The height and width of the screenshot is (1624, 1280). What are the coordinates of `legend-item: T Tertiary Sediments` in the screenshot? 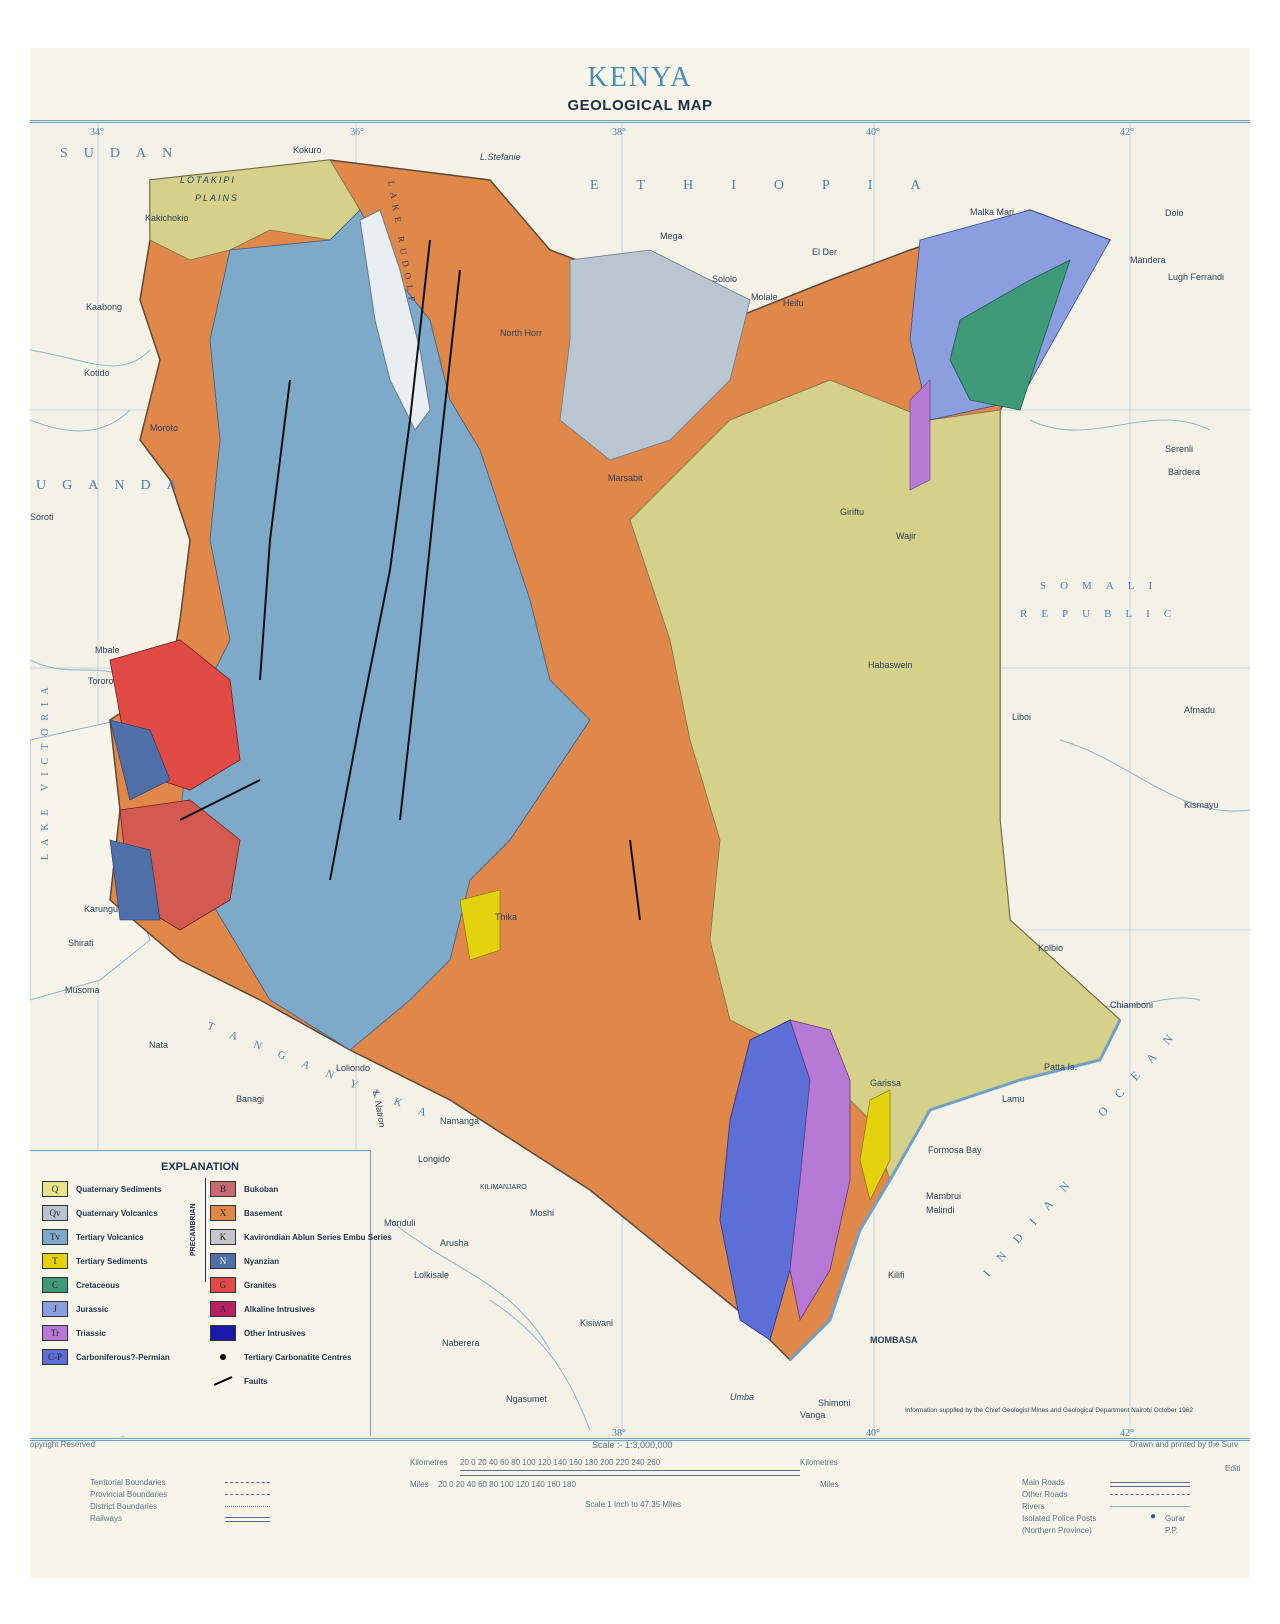 It's located at (94, 1261).